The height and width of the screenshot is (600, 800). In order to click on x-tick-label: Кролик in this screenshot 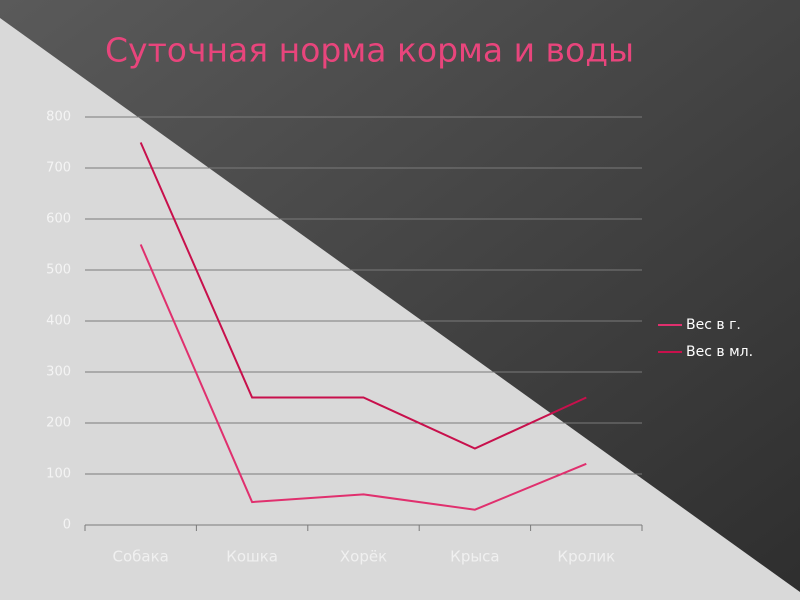, I will do `click(586, 557)`.